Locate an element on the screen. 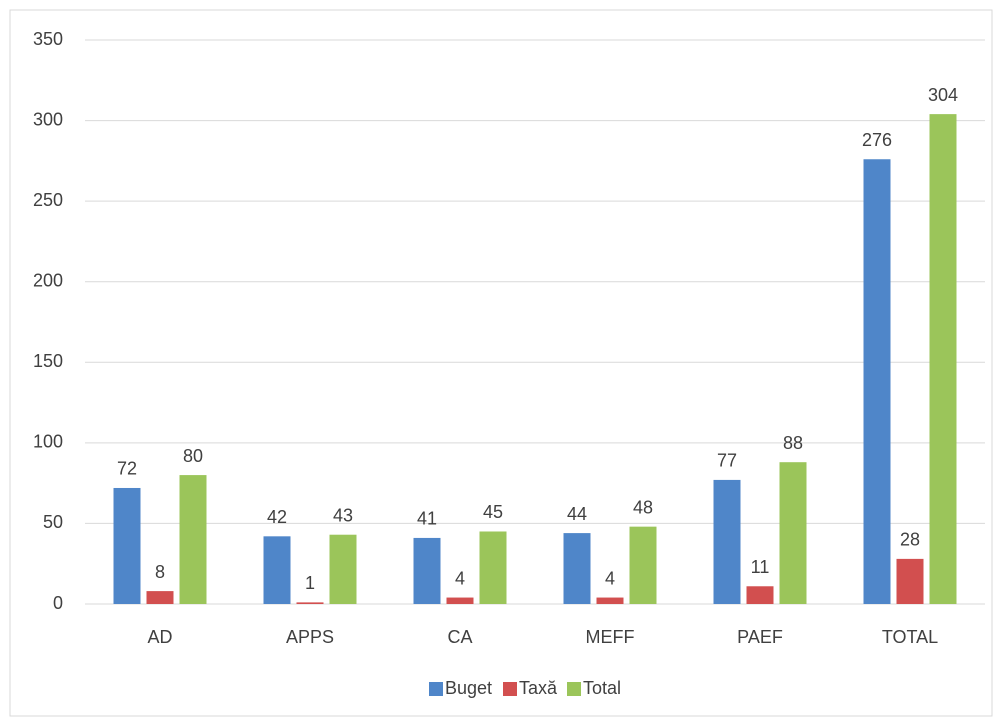 The height and width of the screenshot is (719, 995). data-label: 88 is located at coordinates (793, 443).